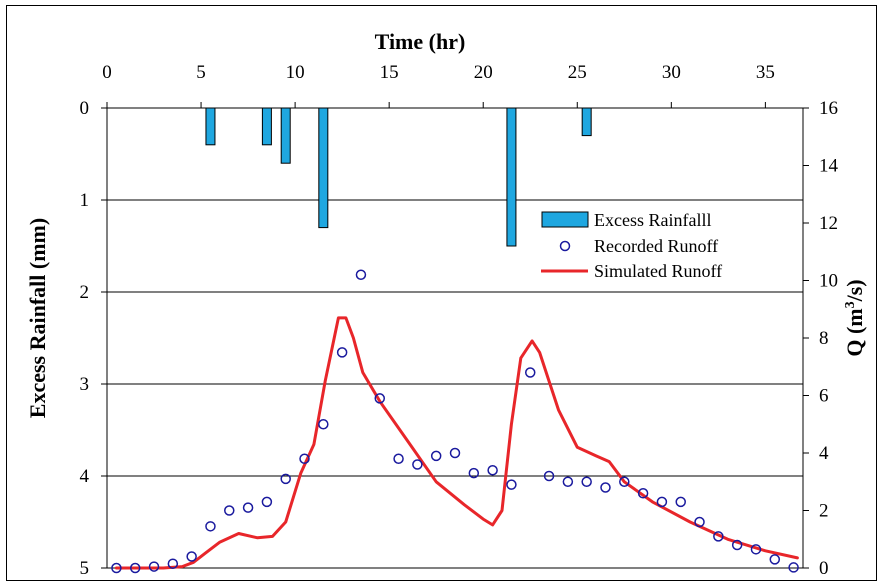 Image resolution: width=883 pixels, height=586 pixels. What do you see at coordinates (828, 281) in the screenshot?
I see `y-right-tick-label: 10` at bounding box center [828, 281].